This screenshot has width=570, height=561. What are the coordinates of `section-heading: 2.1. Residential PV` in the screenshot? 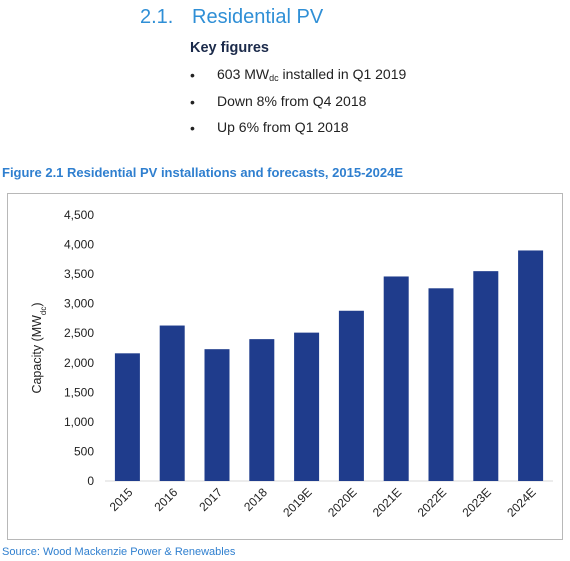 It's located at (231, 17).